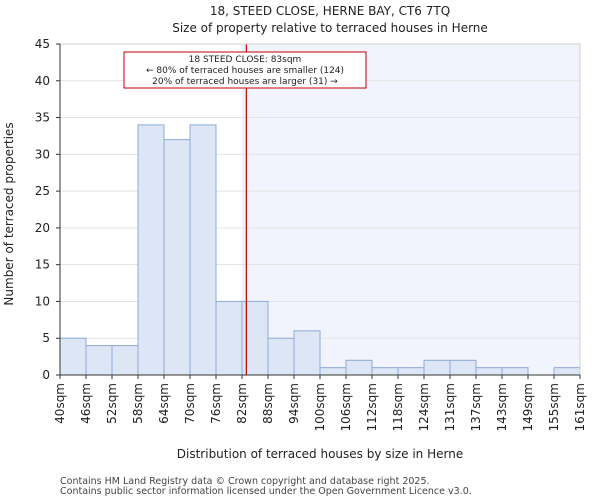 The height and width of the screenshot is (504, 600). What do you see at coordinates (125, 360) in the screenshot?
I see `bar-52sqm` at bounding box center [125, 360].